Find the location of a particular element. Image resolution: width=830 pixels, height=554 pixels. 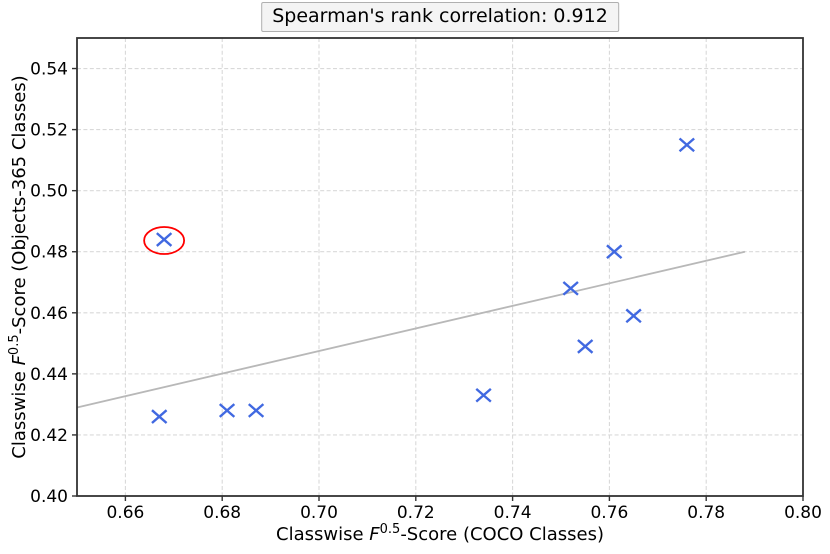

highlight-ellipse is located at coordinates (164, 240).